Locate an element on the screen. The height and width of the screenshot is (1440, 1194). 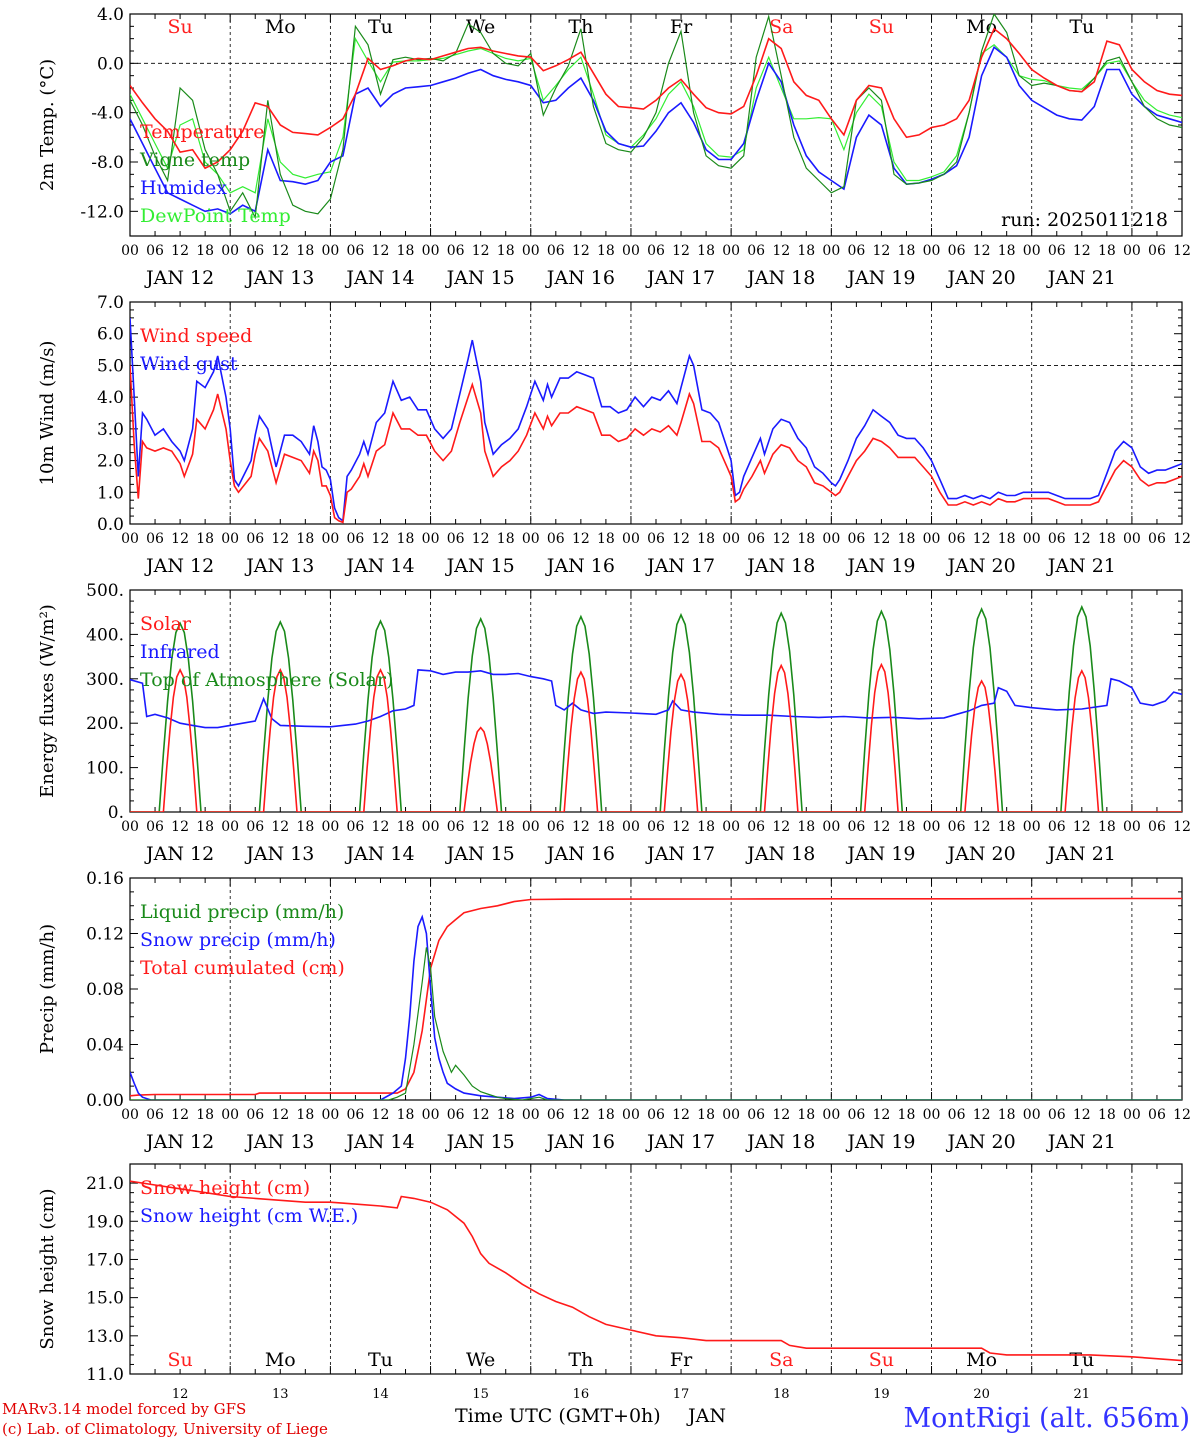
y-tick-label: -8.0 is located at coordinates (107, 163).